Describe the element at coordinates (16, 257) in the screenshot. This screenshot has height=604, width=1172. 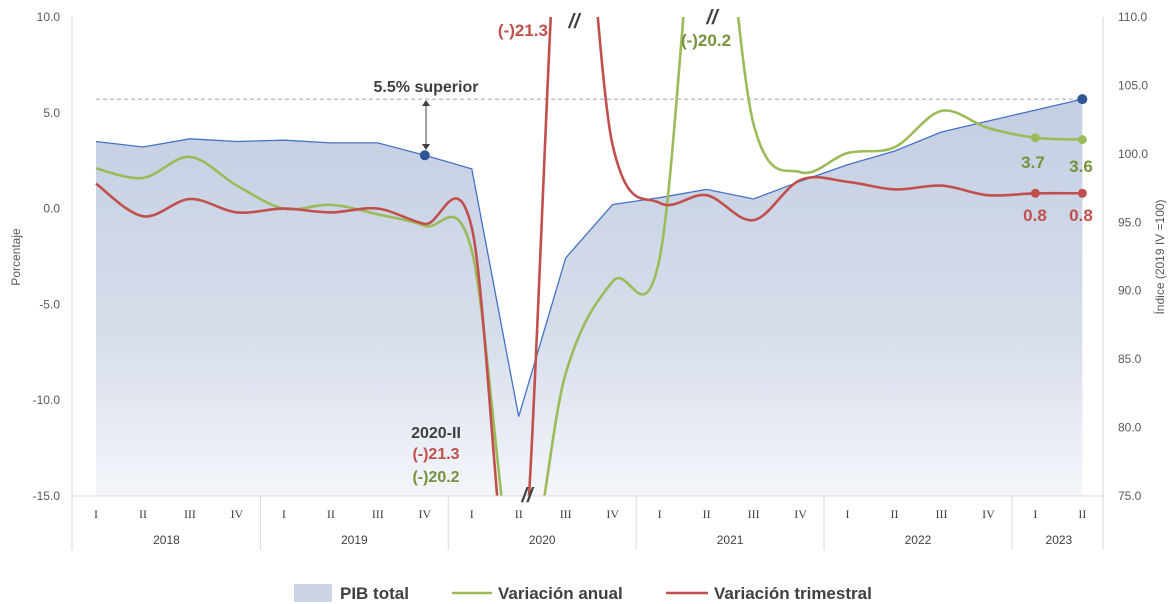
I see `left-axis-title: Porcentaje` at that location.